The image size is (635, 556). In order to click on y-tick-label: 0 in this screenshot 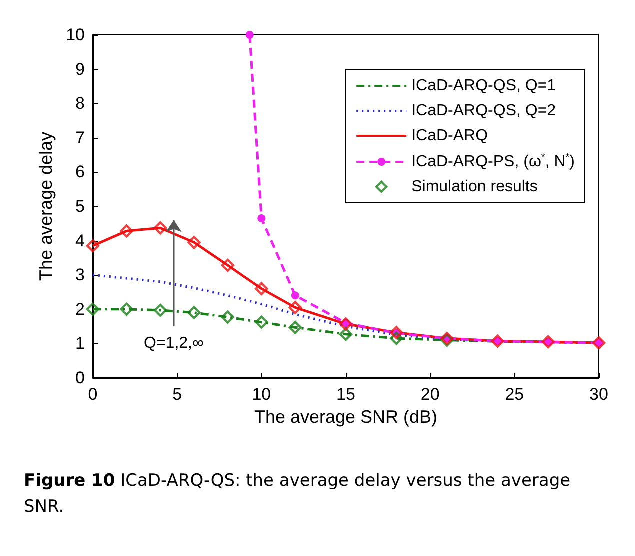, I will do `click(80, 378)`.